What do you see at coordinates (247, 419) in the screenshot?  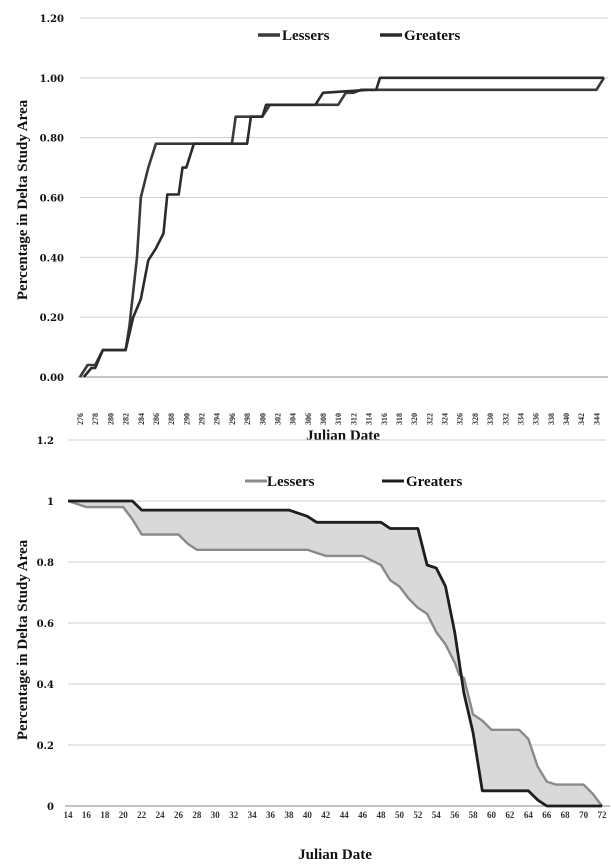 I see `x-tick-label: 298` at bounding box center [247, 419].